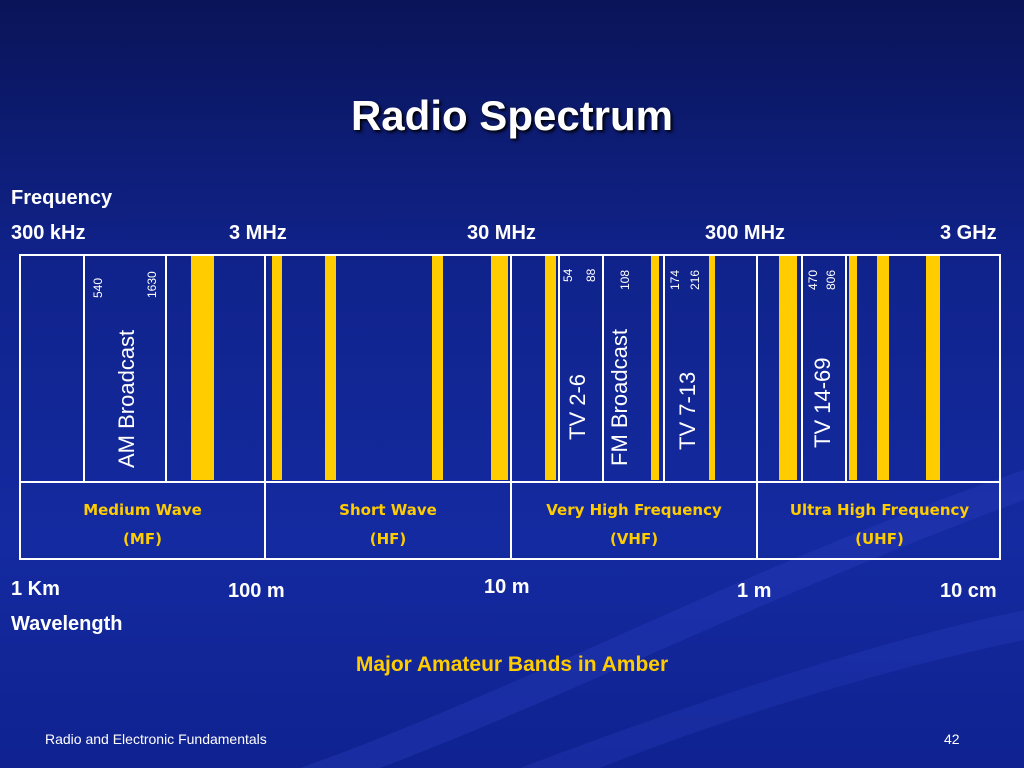  Describe the element at coordinates (879, 510) in the screenshot. I see `band-uhf-name: Ultra High Frequency` at that location.